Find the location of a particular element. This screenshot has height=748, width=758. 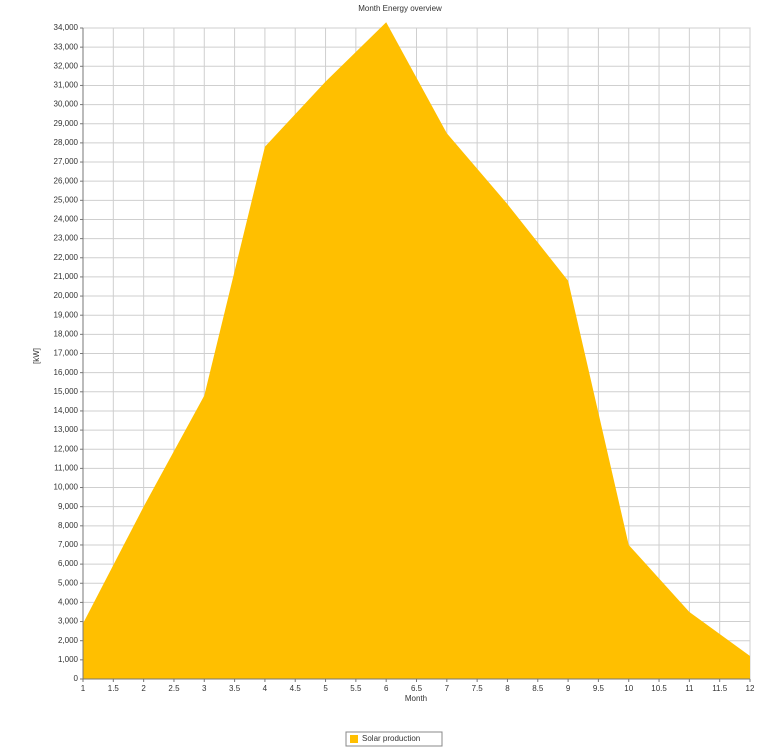

y-tick-label: 26,000 is located at coordinates (66, 180).